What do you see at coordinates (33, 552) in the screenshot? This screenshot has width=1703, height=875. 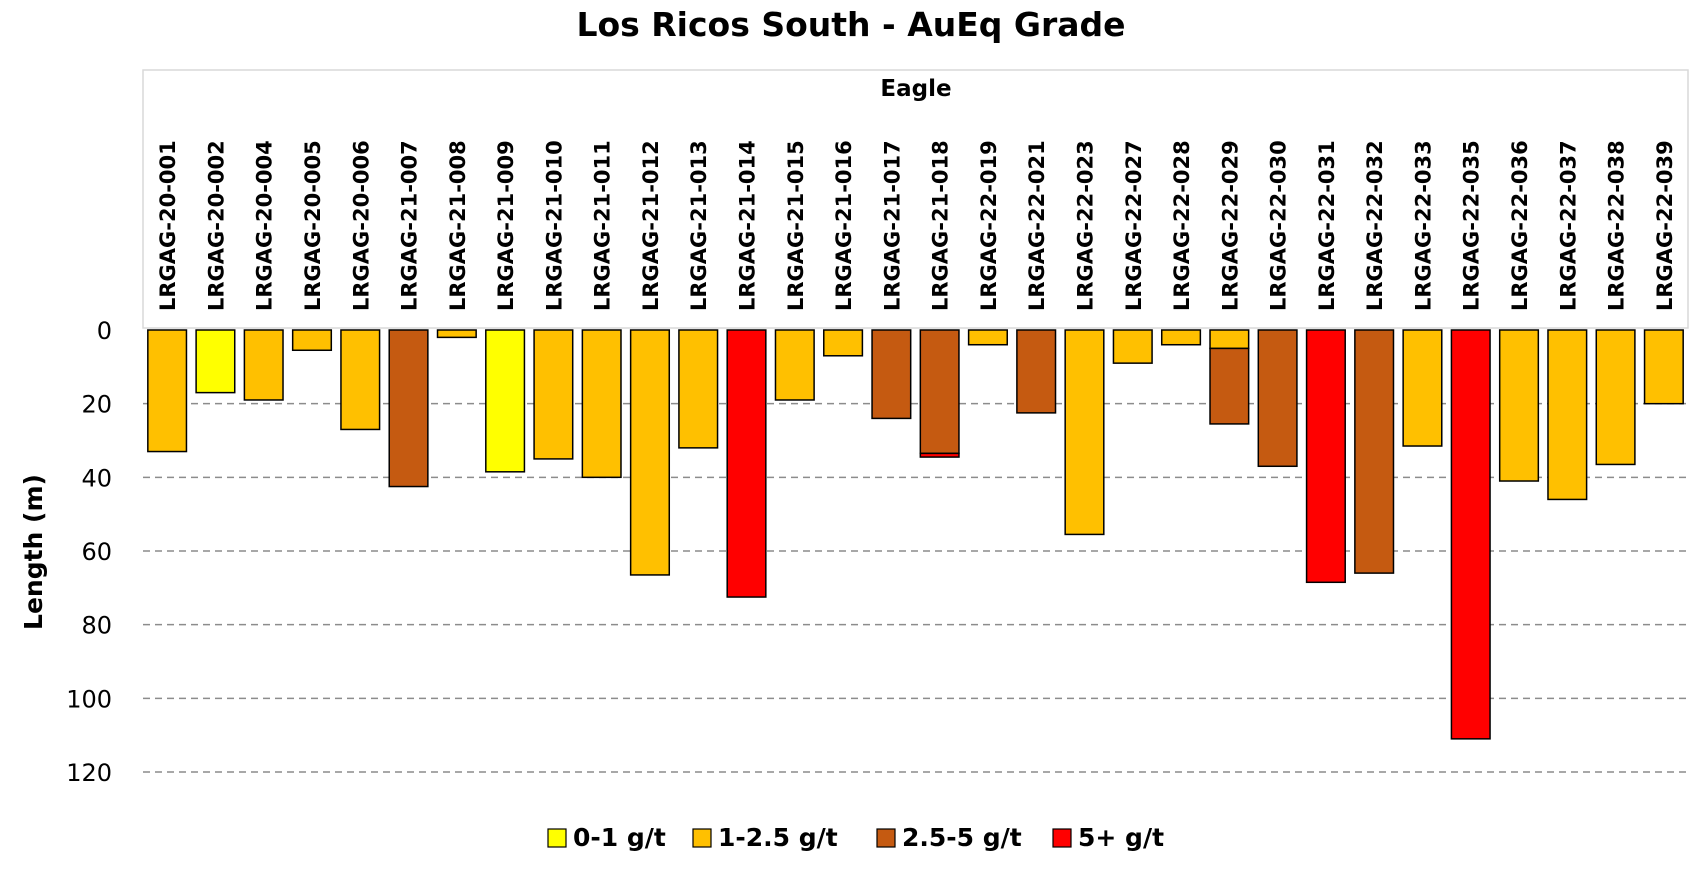 I see `y-axis-label: Length (m)` at bounding box center [33, 552].